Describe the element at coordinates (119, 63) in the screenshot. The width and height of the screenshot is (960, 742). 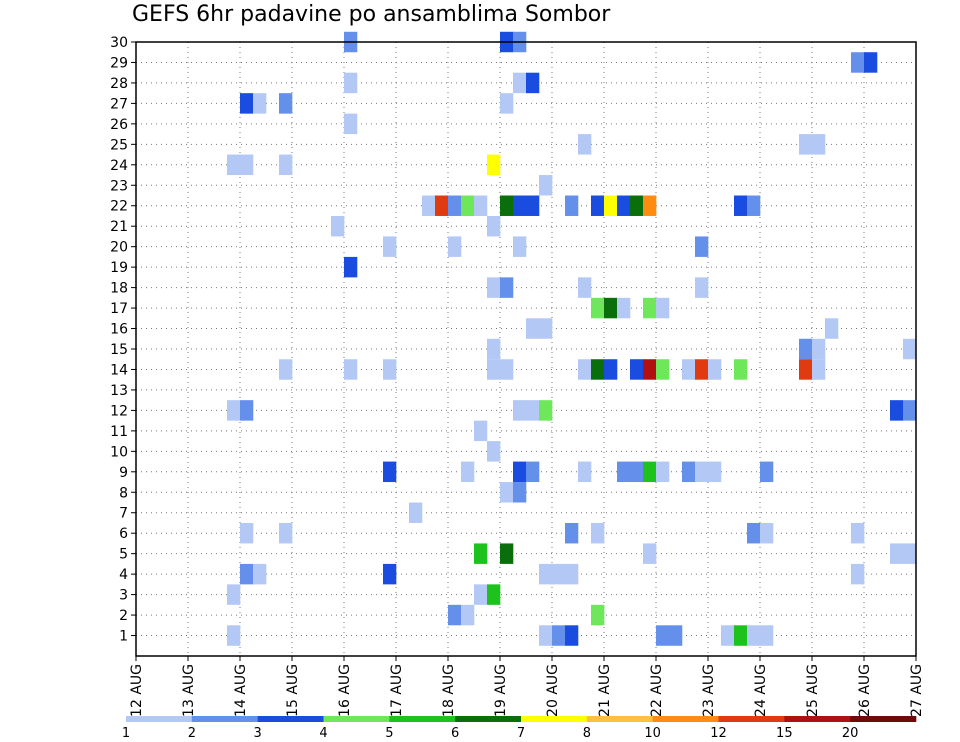
I see `y-tick-label: 29` at that location.